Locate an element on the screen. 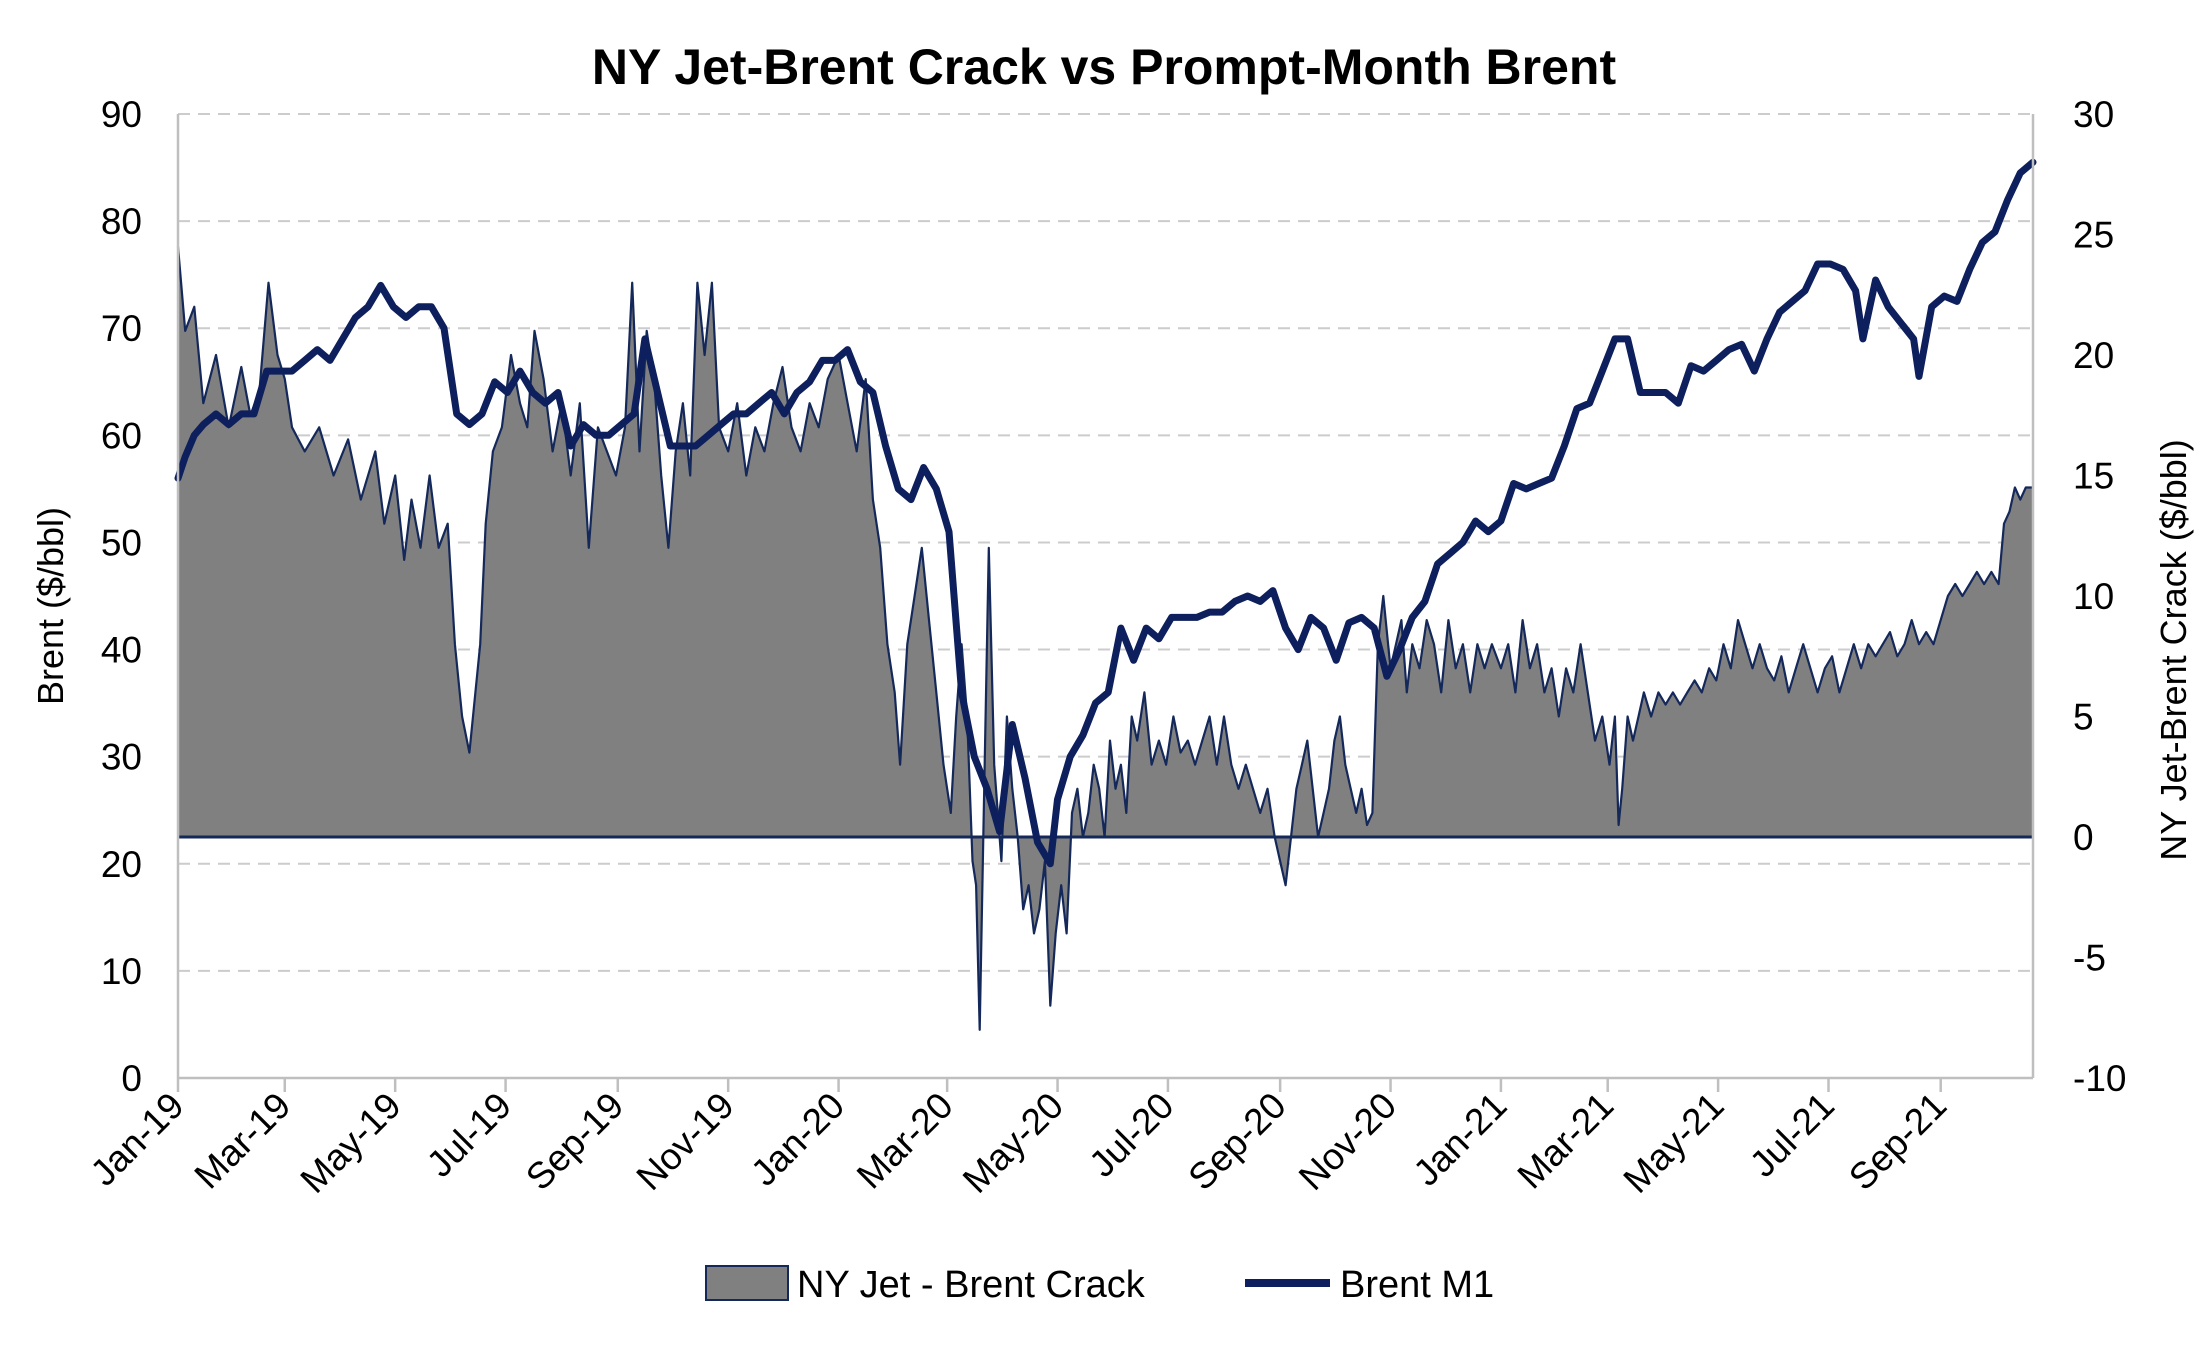 Image resolution: width=2209 pixels, height=1350 pixels. left-axis-title: Brent ($/bbl) is located at coordinates (50, 606).